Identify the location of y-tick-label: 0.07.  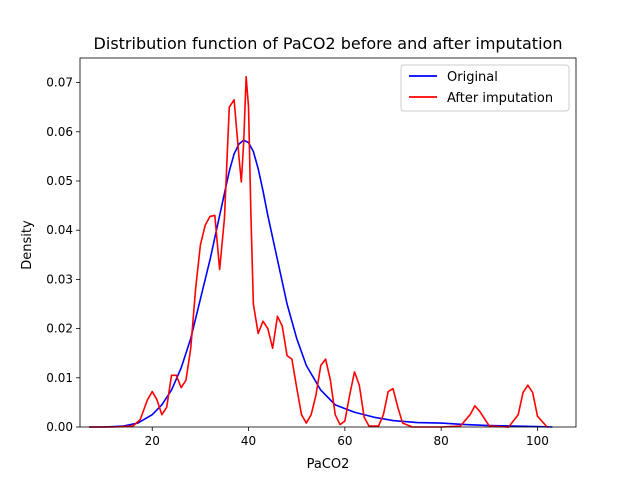
(59, 83).